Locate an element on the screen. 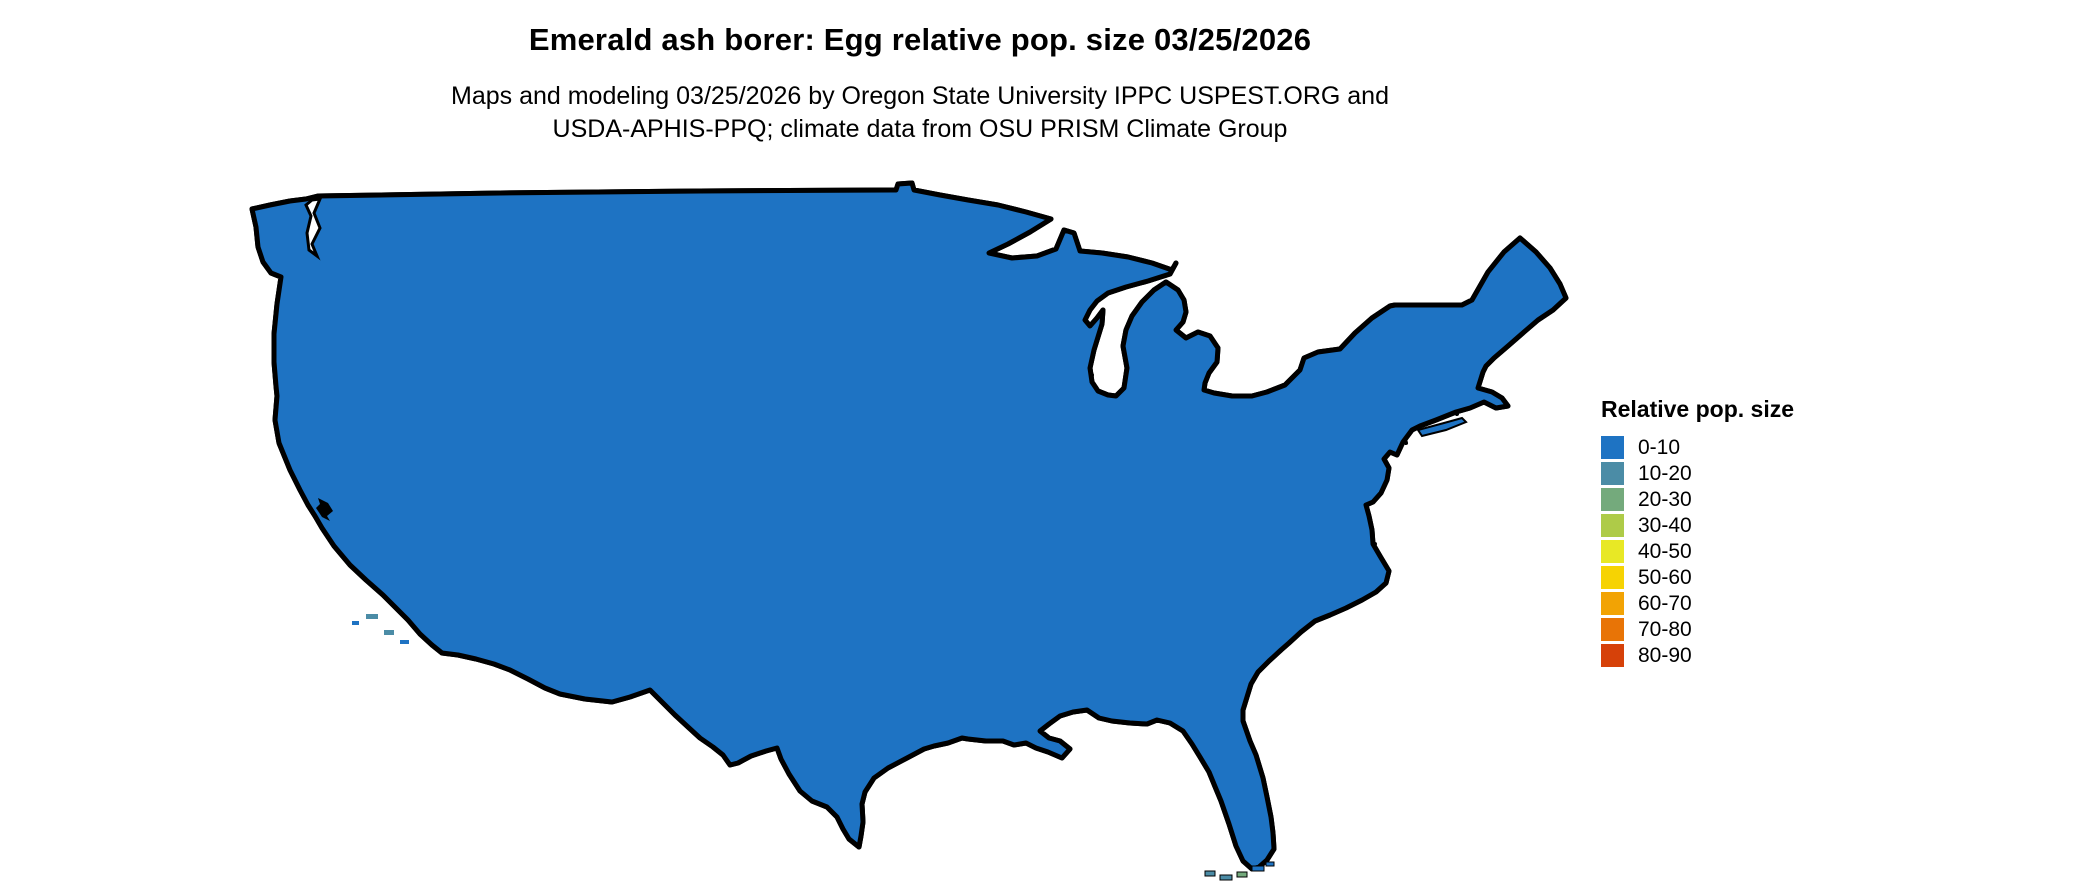 Image resolution: width=2100 pixels, height=892 pixels. channel-islands is located at coordinates (380, 629).